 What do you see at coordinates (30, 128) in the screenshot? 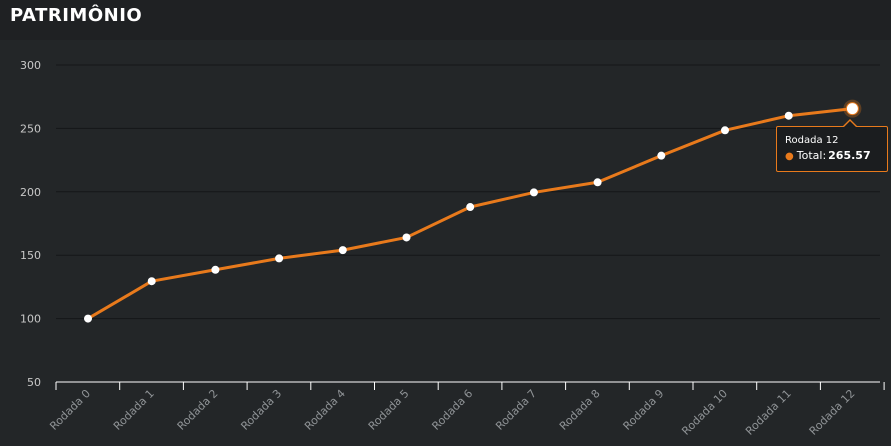
I see `y-tick-label: 250` at bounding box center [30, 128].